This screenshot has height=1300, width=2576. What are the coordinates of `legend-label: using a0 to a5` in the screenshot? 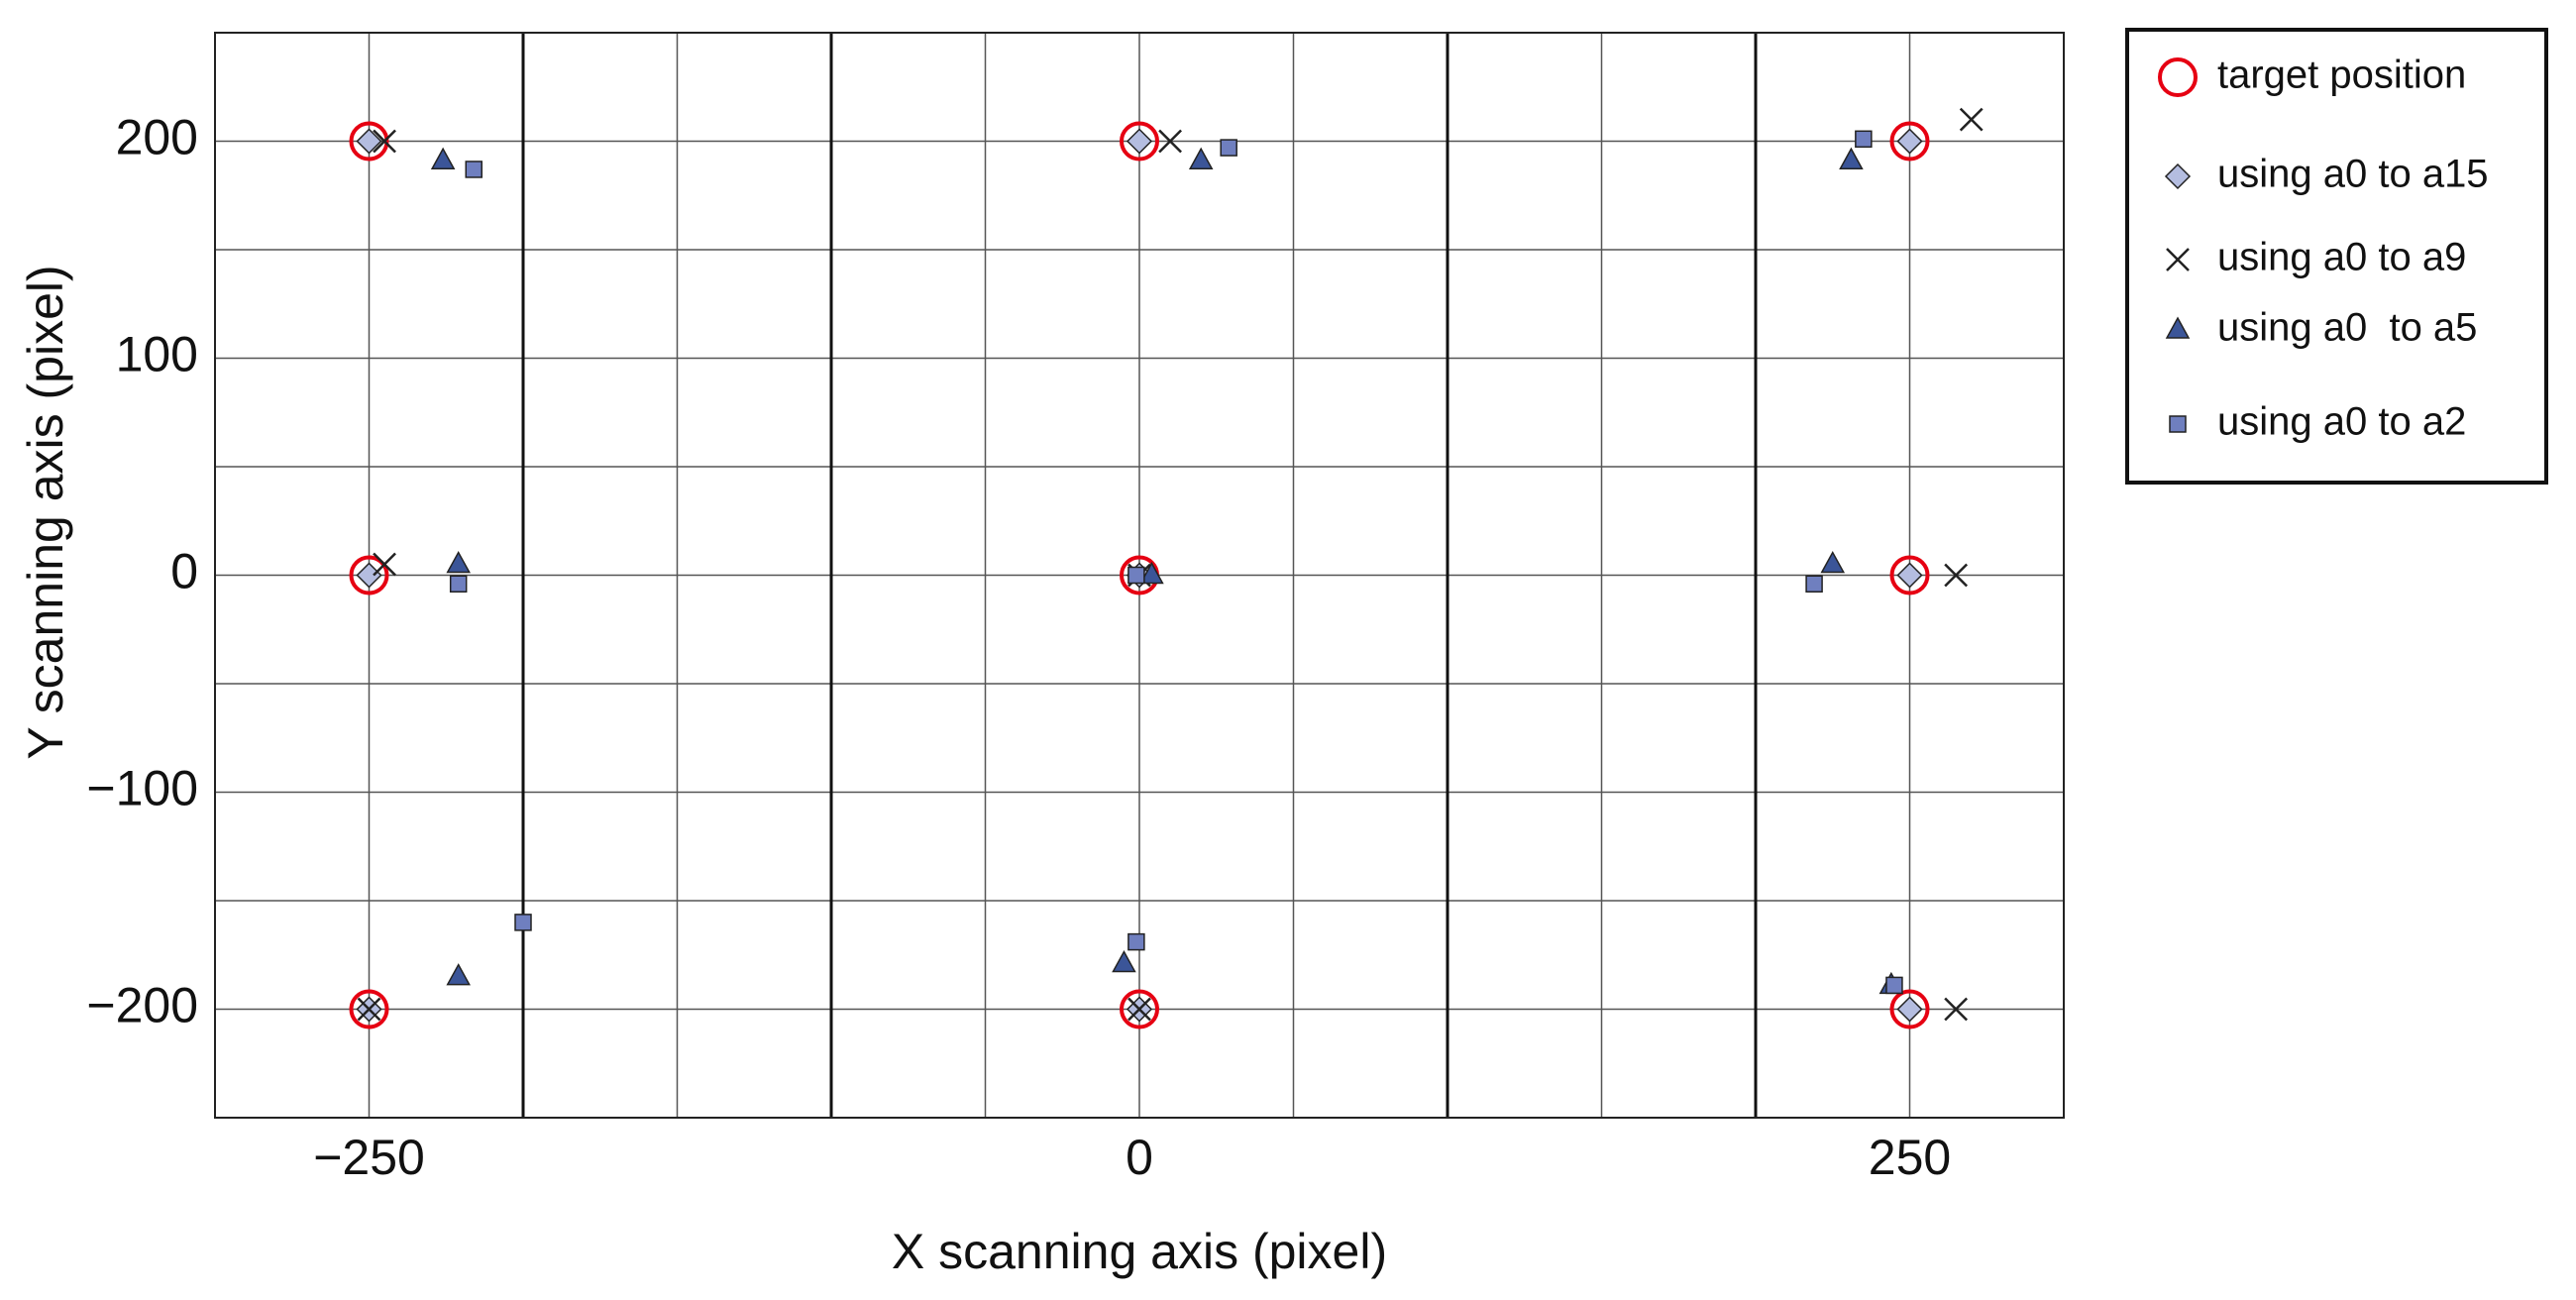 It's located at (2347, 328).